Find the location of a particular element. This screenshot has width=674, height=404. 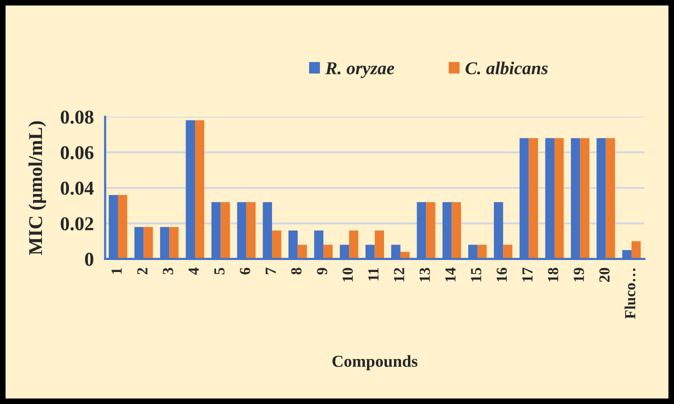

x-tick-label: 9 is located at coordinates (322, 271).